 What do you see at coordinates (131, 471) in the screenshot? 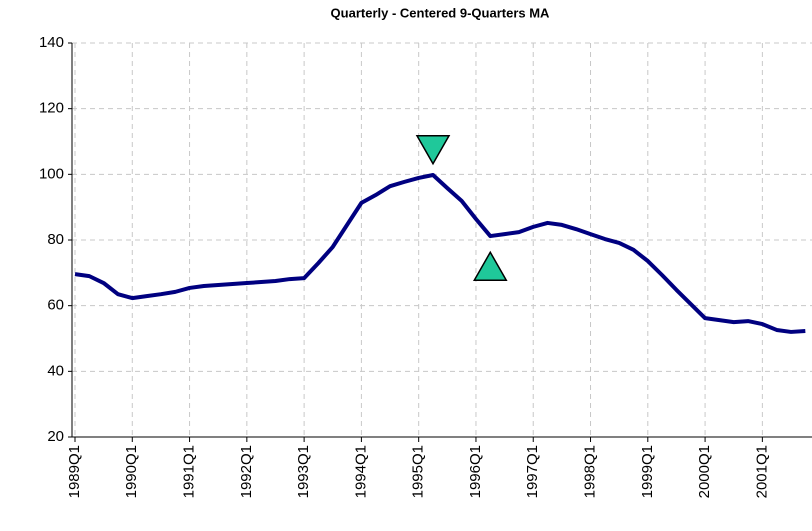
I see `x-tick-label: 1990Q1` at bounding box center [131, 471].